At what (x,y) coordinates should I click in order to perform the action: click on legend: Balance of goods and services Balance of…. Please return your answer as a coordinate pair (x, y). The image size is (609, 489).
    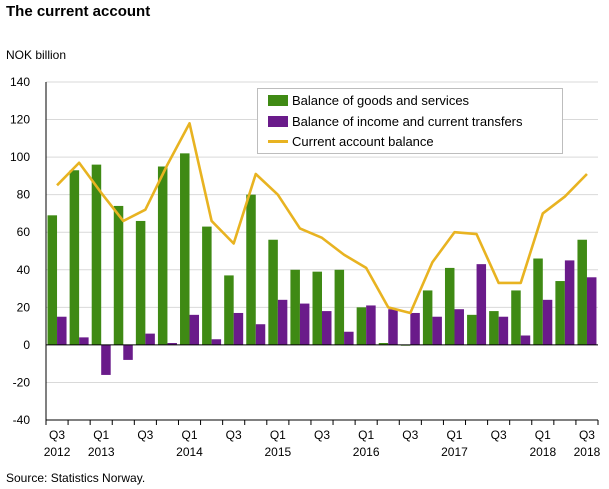
    Looking at the image, I should click on (410, 121).